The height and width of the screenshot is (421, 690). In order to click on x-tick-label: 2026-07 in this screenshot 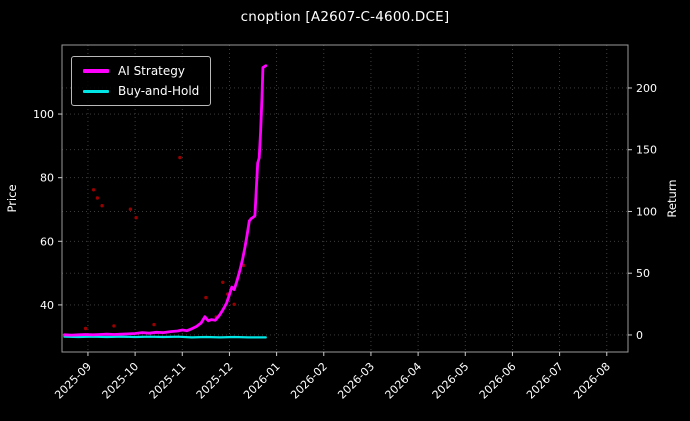, I will do `click(545, 381)`.